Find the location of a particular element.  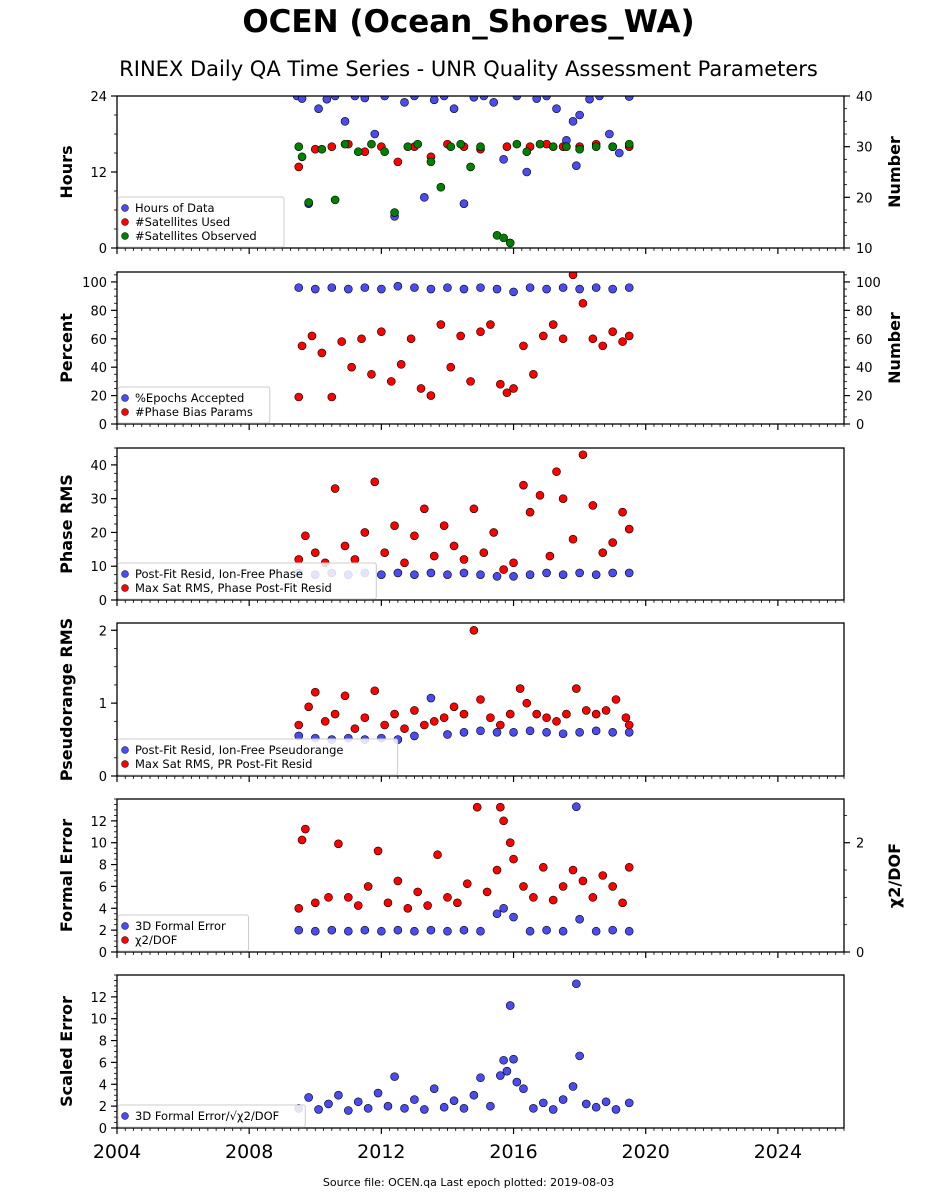

legend-marker is located at coordinates (125, 208).